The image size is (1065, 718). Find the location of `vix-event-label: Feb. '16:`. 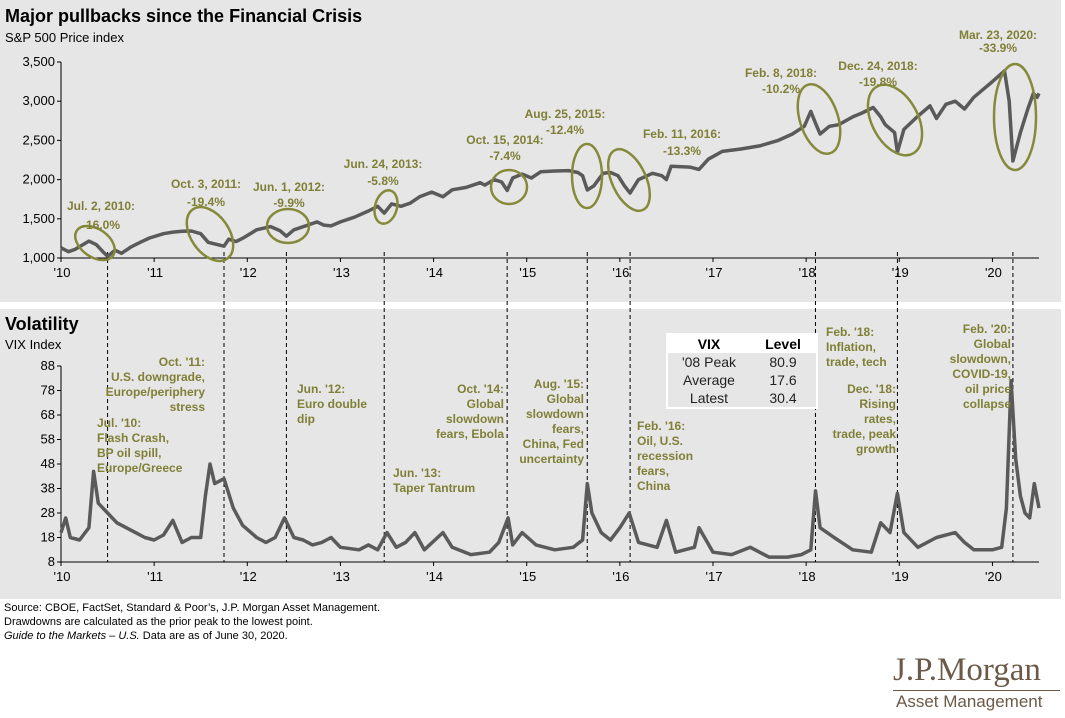

vix-event-label: Feb. '16: is located at coordinates (661, 426).